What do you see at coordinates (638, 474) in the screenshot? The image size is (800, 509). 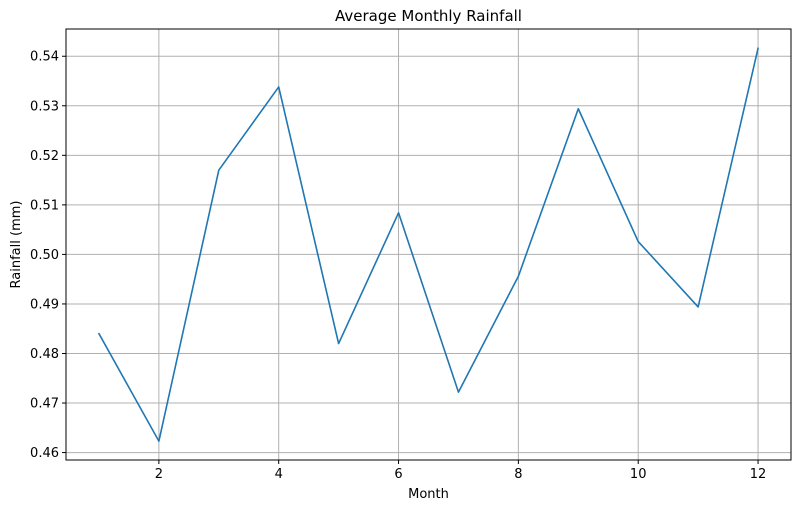 I see `x-tick-label: 10` at bounding box center [638, 474].